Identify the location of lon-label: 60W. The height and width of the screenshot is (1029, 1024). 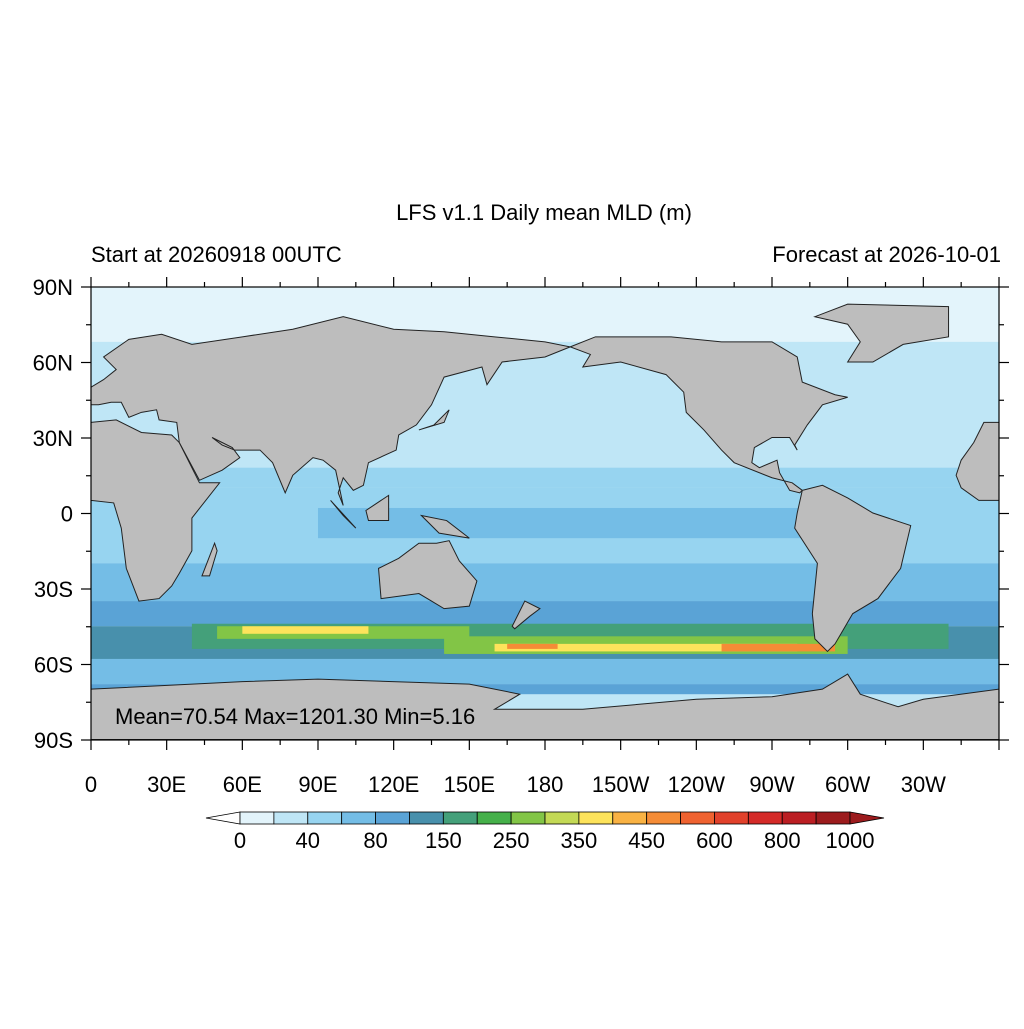
(847, 784).